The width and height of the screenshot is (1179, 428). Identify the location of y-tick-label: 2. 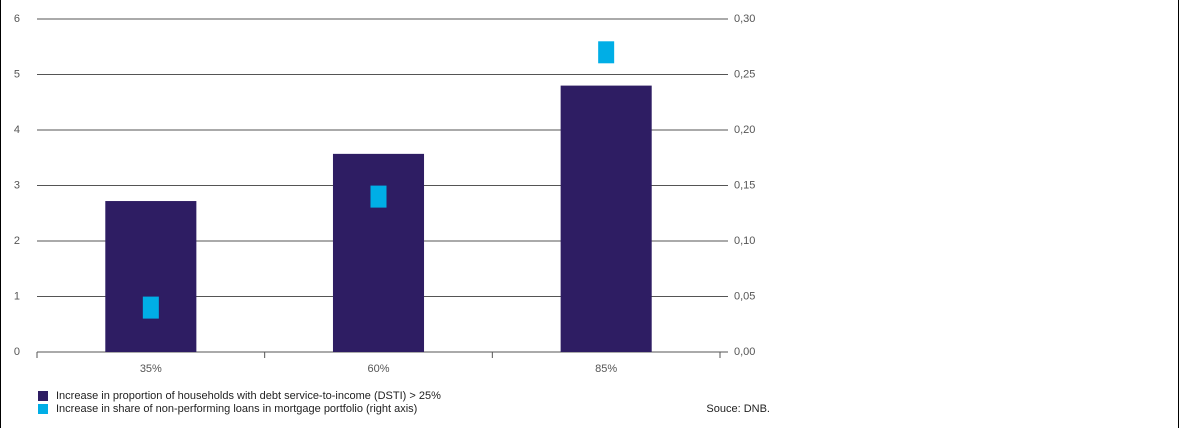
(17, 241).